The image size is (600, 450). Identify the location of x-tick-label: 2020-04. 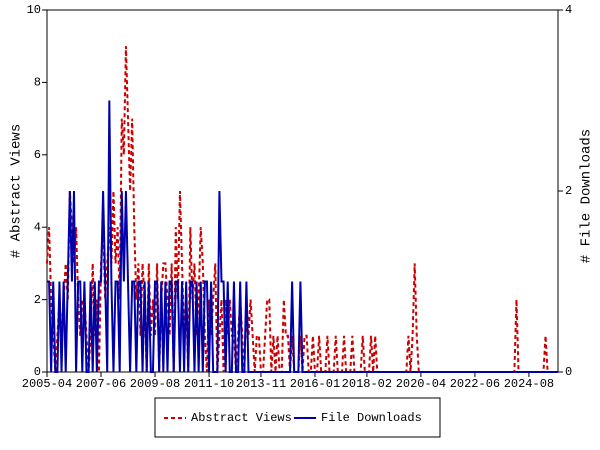
(421, 384).